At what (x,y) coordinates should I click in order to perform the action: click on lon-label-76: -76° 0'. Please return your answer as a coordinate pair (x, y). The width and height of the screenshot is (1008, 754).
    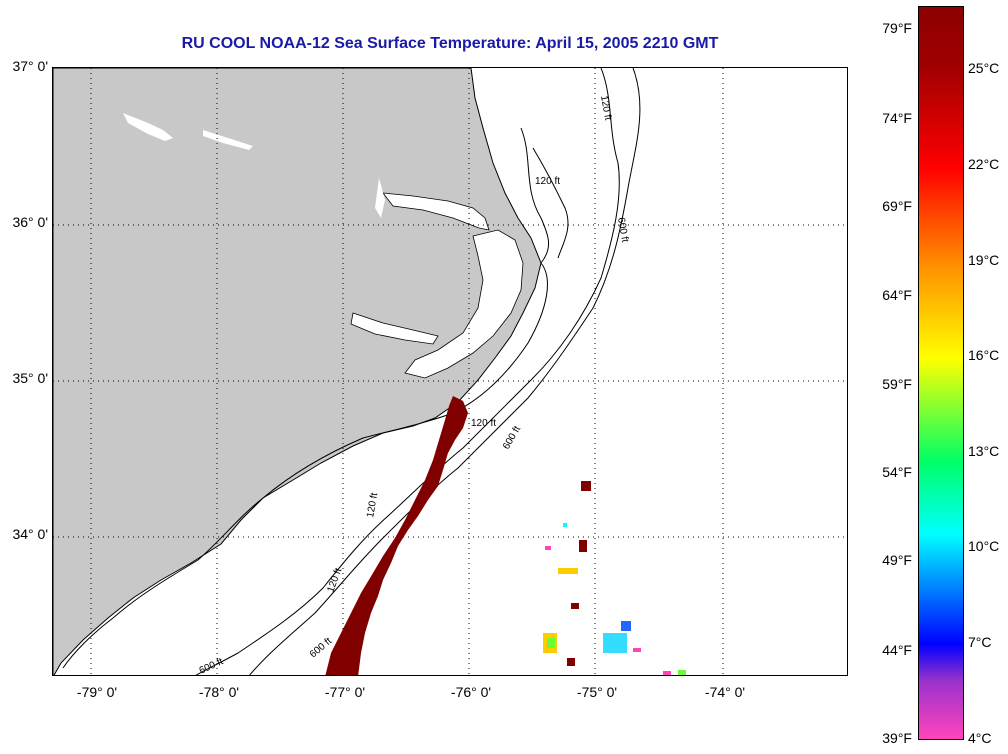
    Looking at the image, I should click on (471, 692).